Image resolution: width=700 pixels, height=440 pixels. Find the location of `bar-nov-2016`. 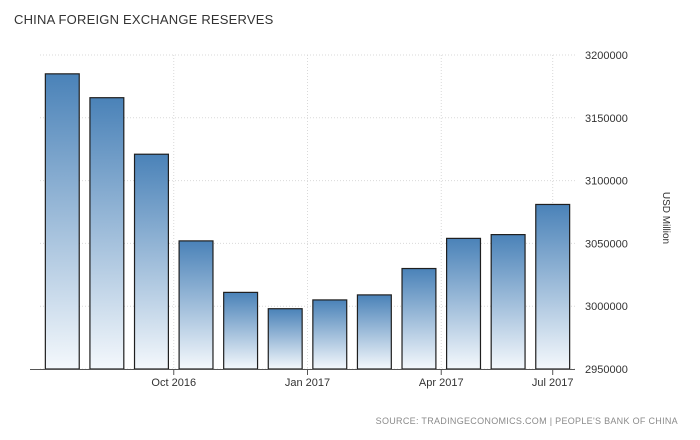

bar-nov-2016 is located at coordinates (196, 305).